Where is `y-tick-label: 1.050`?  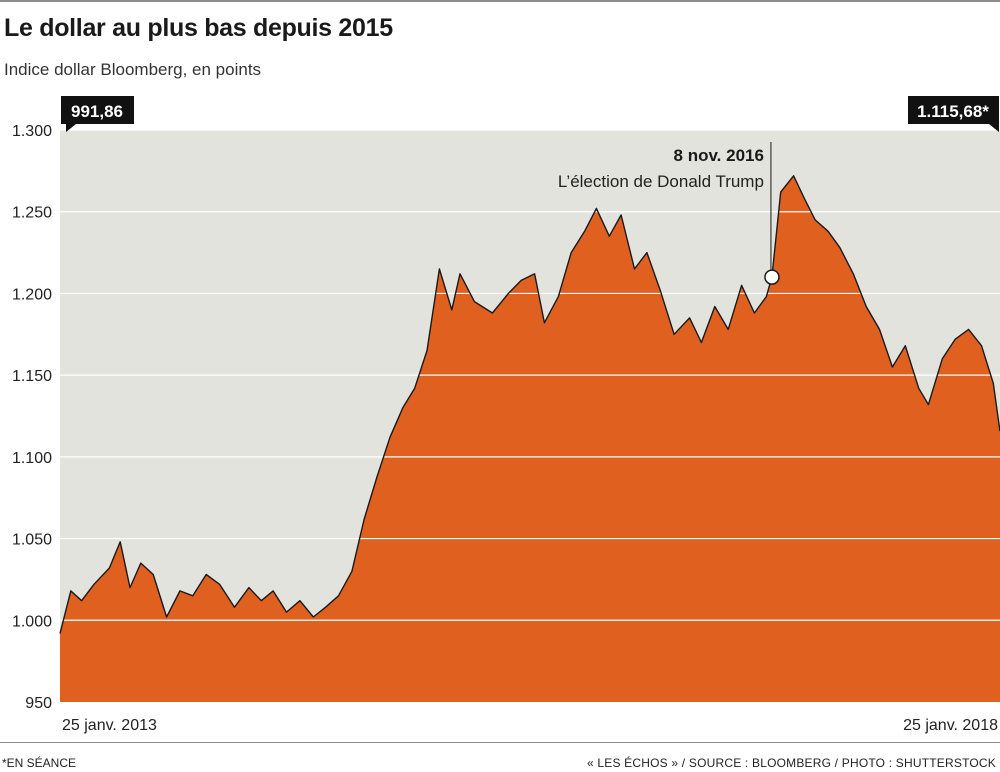
y-tick-label: 1.050 is located at coordinates (32, 540).